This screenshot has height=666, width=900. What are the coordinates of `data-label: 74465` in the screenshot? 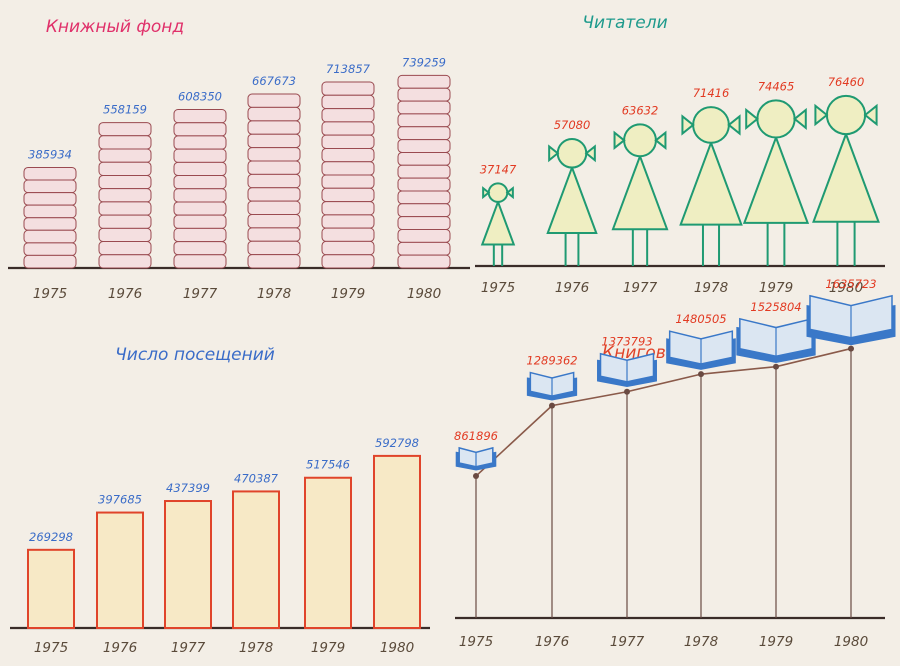 It's located at (776, 86).